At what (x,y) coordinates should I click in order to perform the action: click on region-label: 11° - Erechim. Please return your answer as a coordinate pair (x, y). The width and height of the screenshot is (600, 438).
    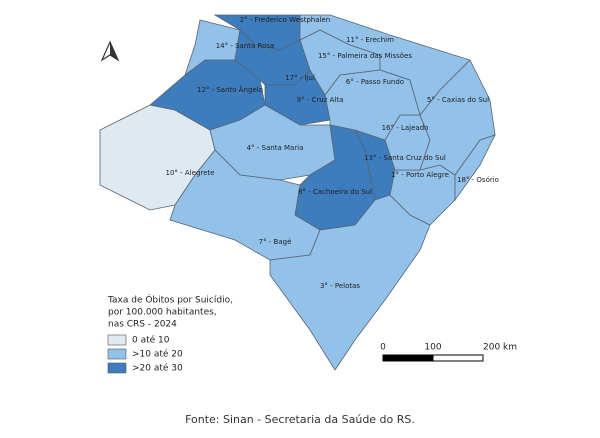
    Looking at the image, I should click on (370, 40).